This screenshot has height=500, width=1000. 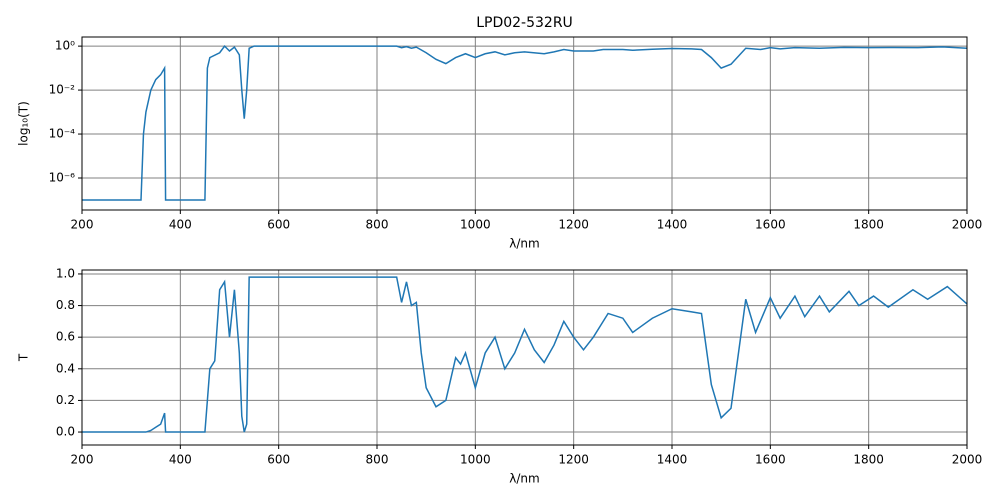 What do you see at coordinates (62, 177) in the screenshot?
I see `y-tick-label: 10⁻⁶` at bounding box center [62, 177].